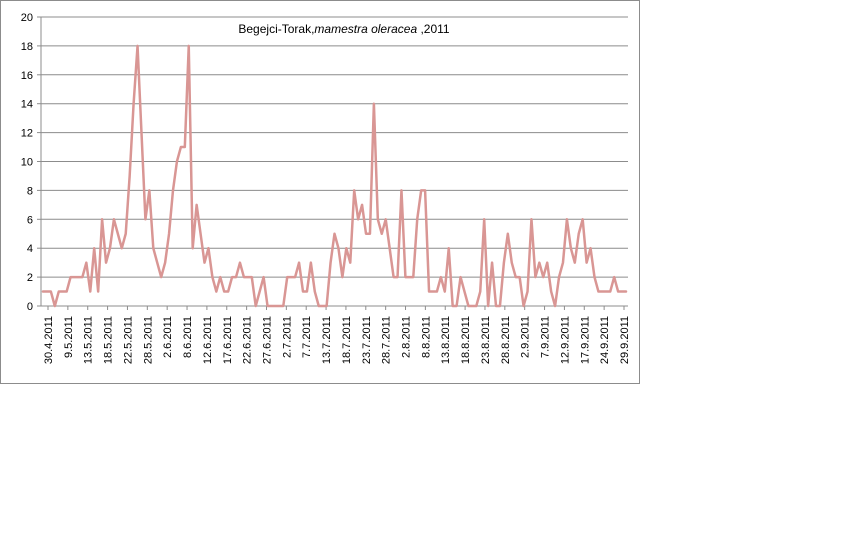 The image size is (852, 534). I want to click on x-tick-label: 22.6.2011, so click(248, 340).